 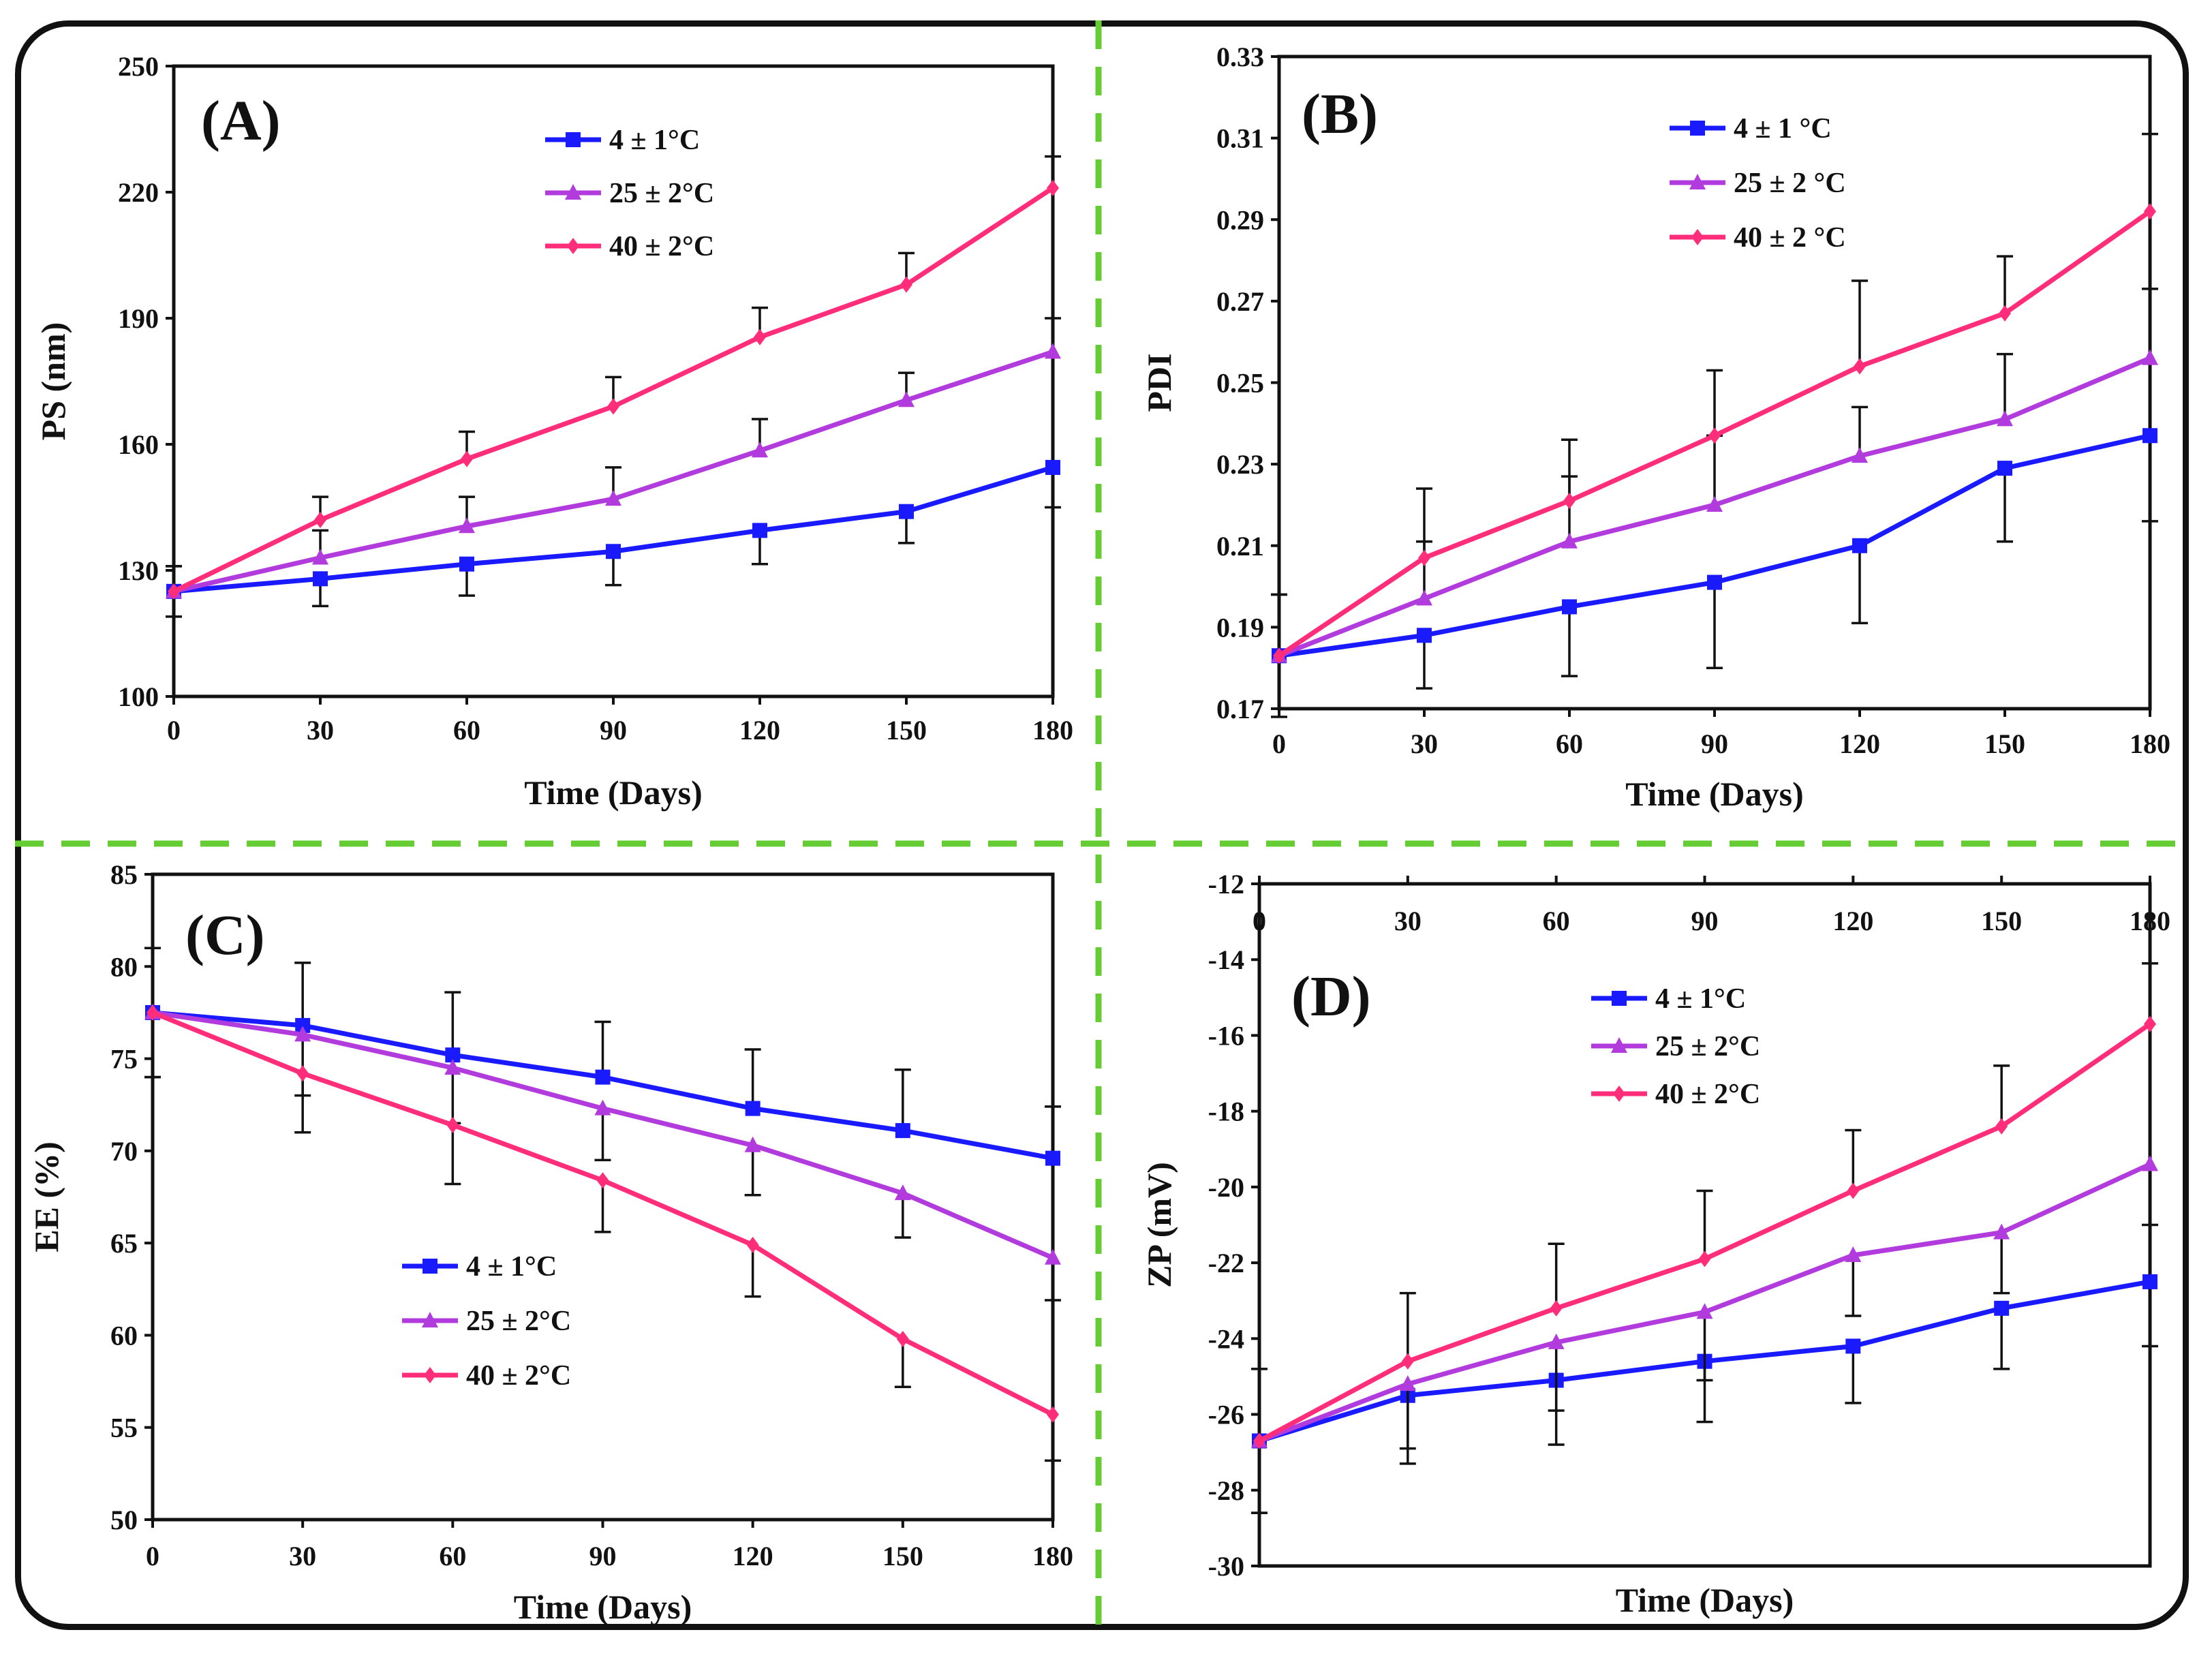 What do you see at coordinates (1159, 382) in the screenshot?
I see `y-axis-title-b: PDI` at bounding box center [1159, 382].